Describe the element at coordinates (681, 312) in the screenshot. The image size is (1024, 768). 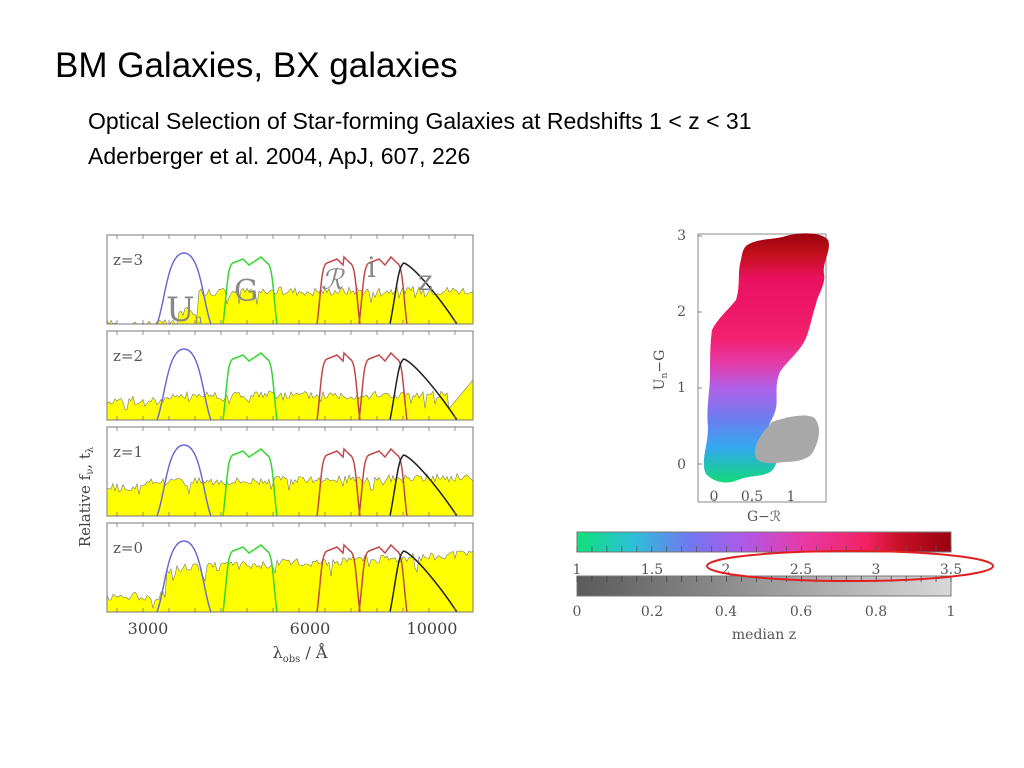
I see `y-tick-label: 2` at that location.